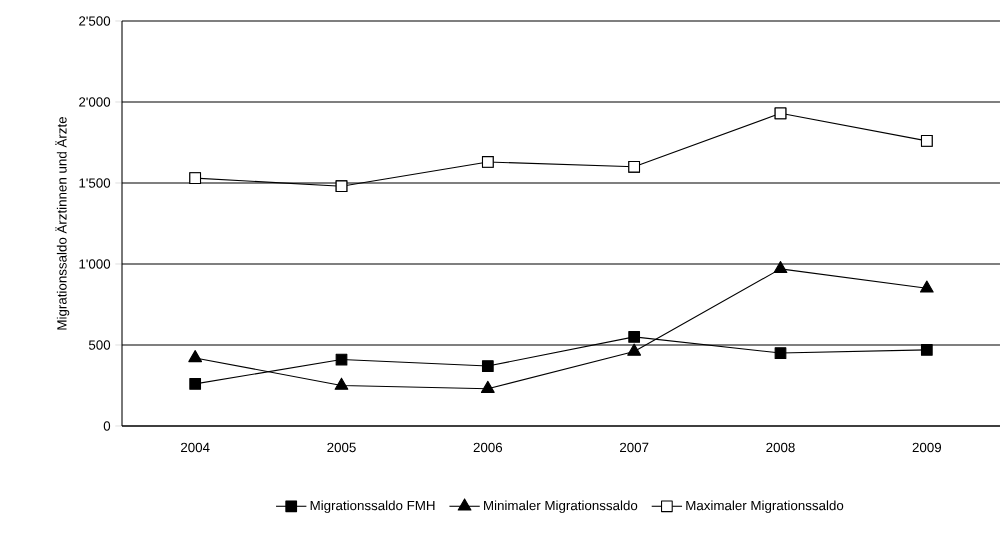  Describe the element at coordinates (780, 447) in the screenshot. I see `x-tick-label: 2008` at that location.